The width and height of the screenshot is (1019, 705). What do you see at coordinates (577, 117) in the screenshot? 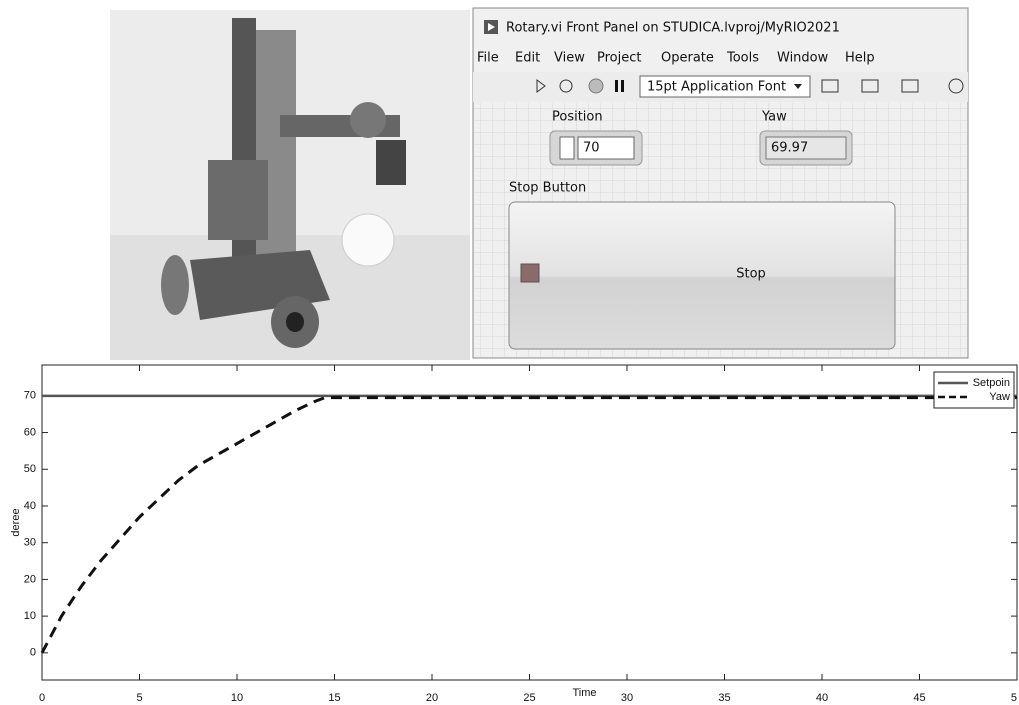
I see `position-label: Position` at bounding box center [577, 117].